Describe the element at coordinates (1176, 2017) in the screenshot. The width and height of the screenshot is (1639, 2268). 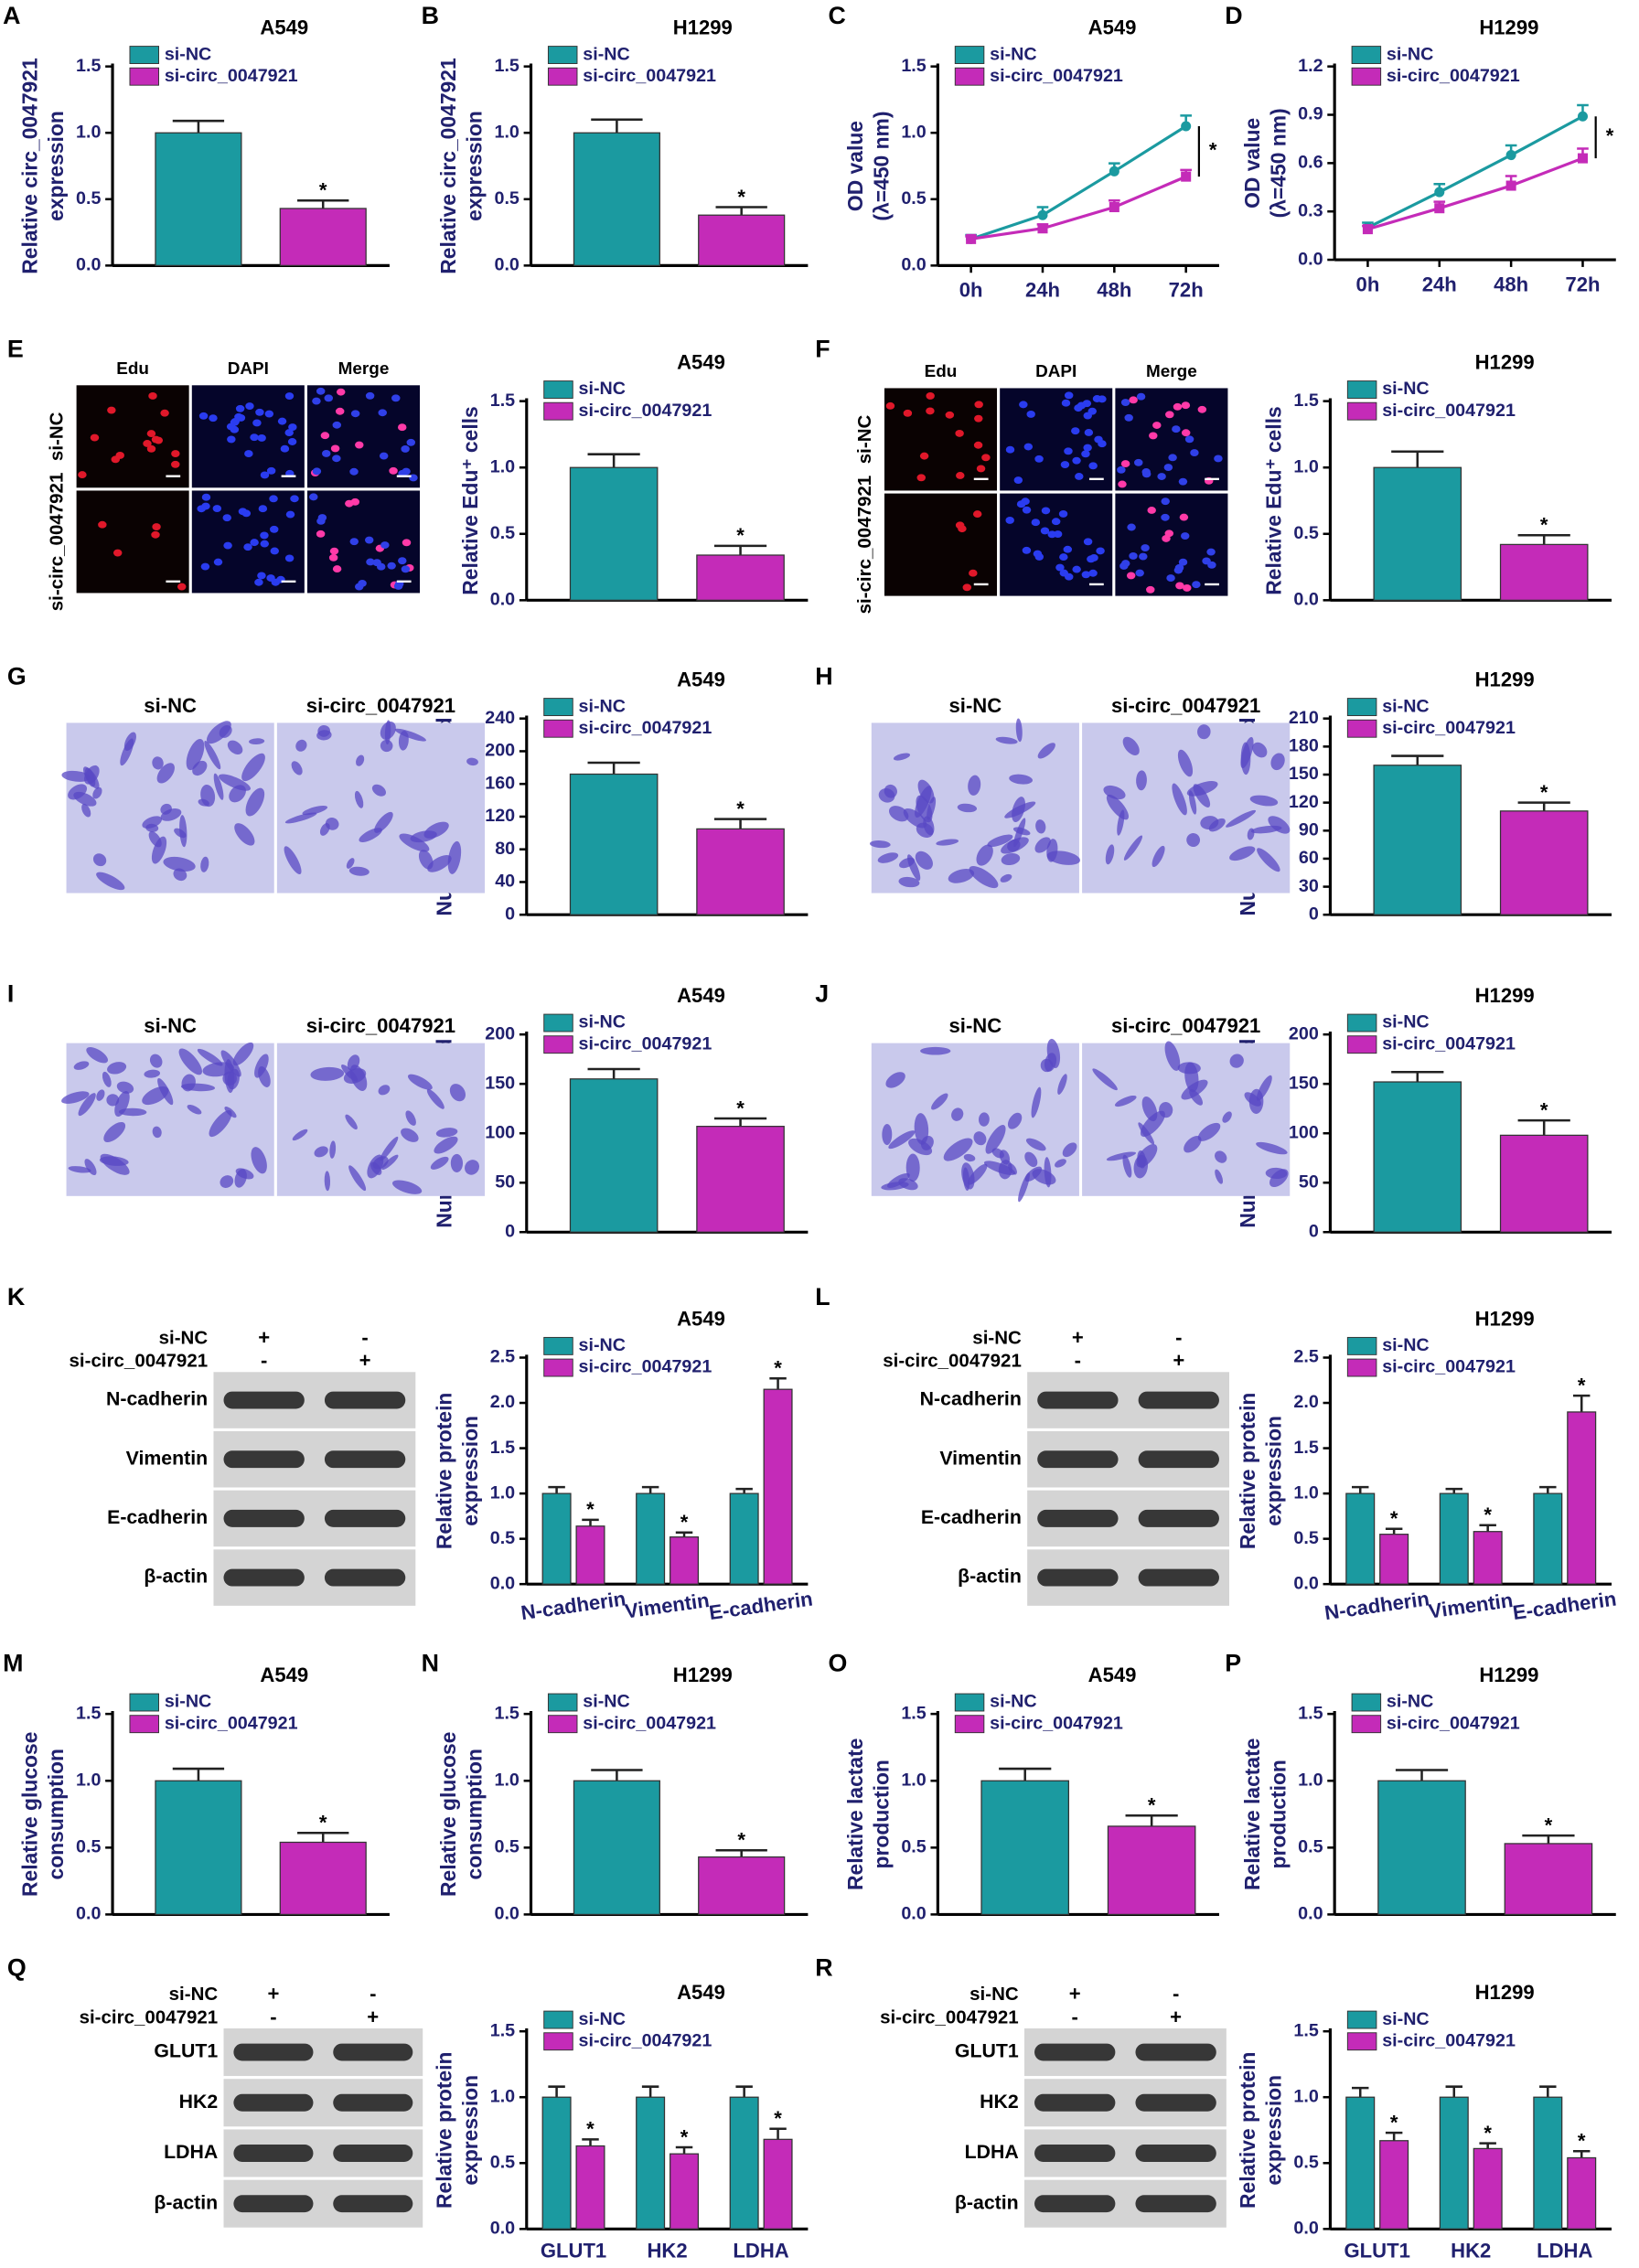
I see `lane-sign: +` at that location.